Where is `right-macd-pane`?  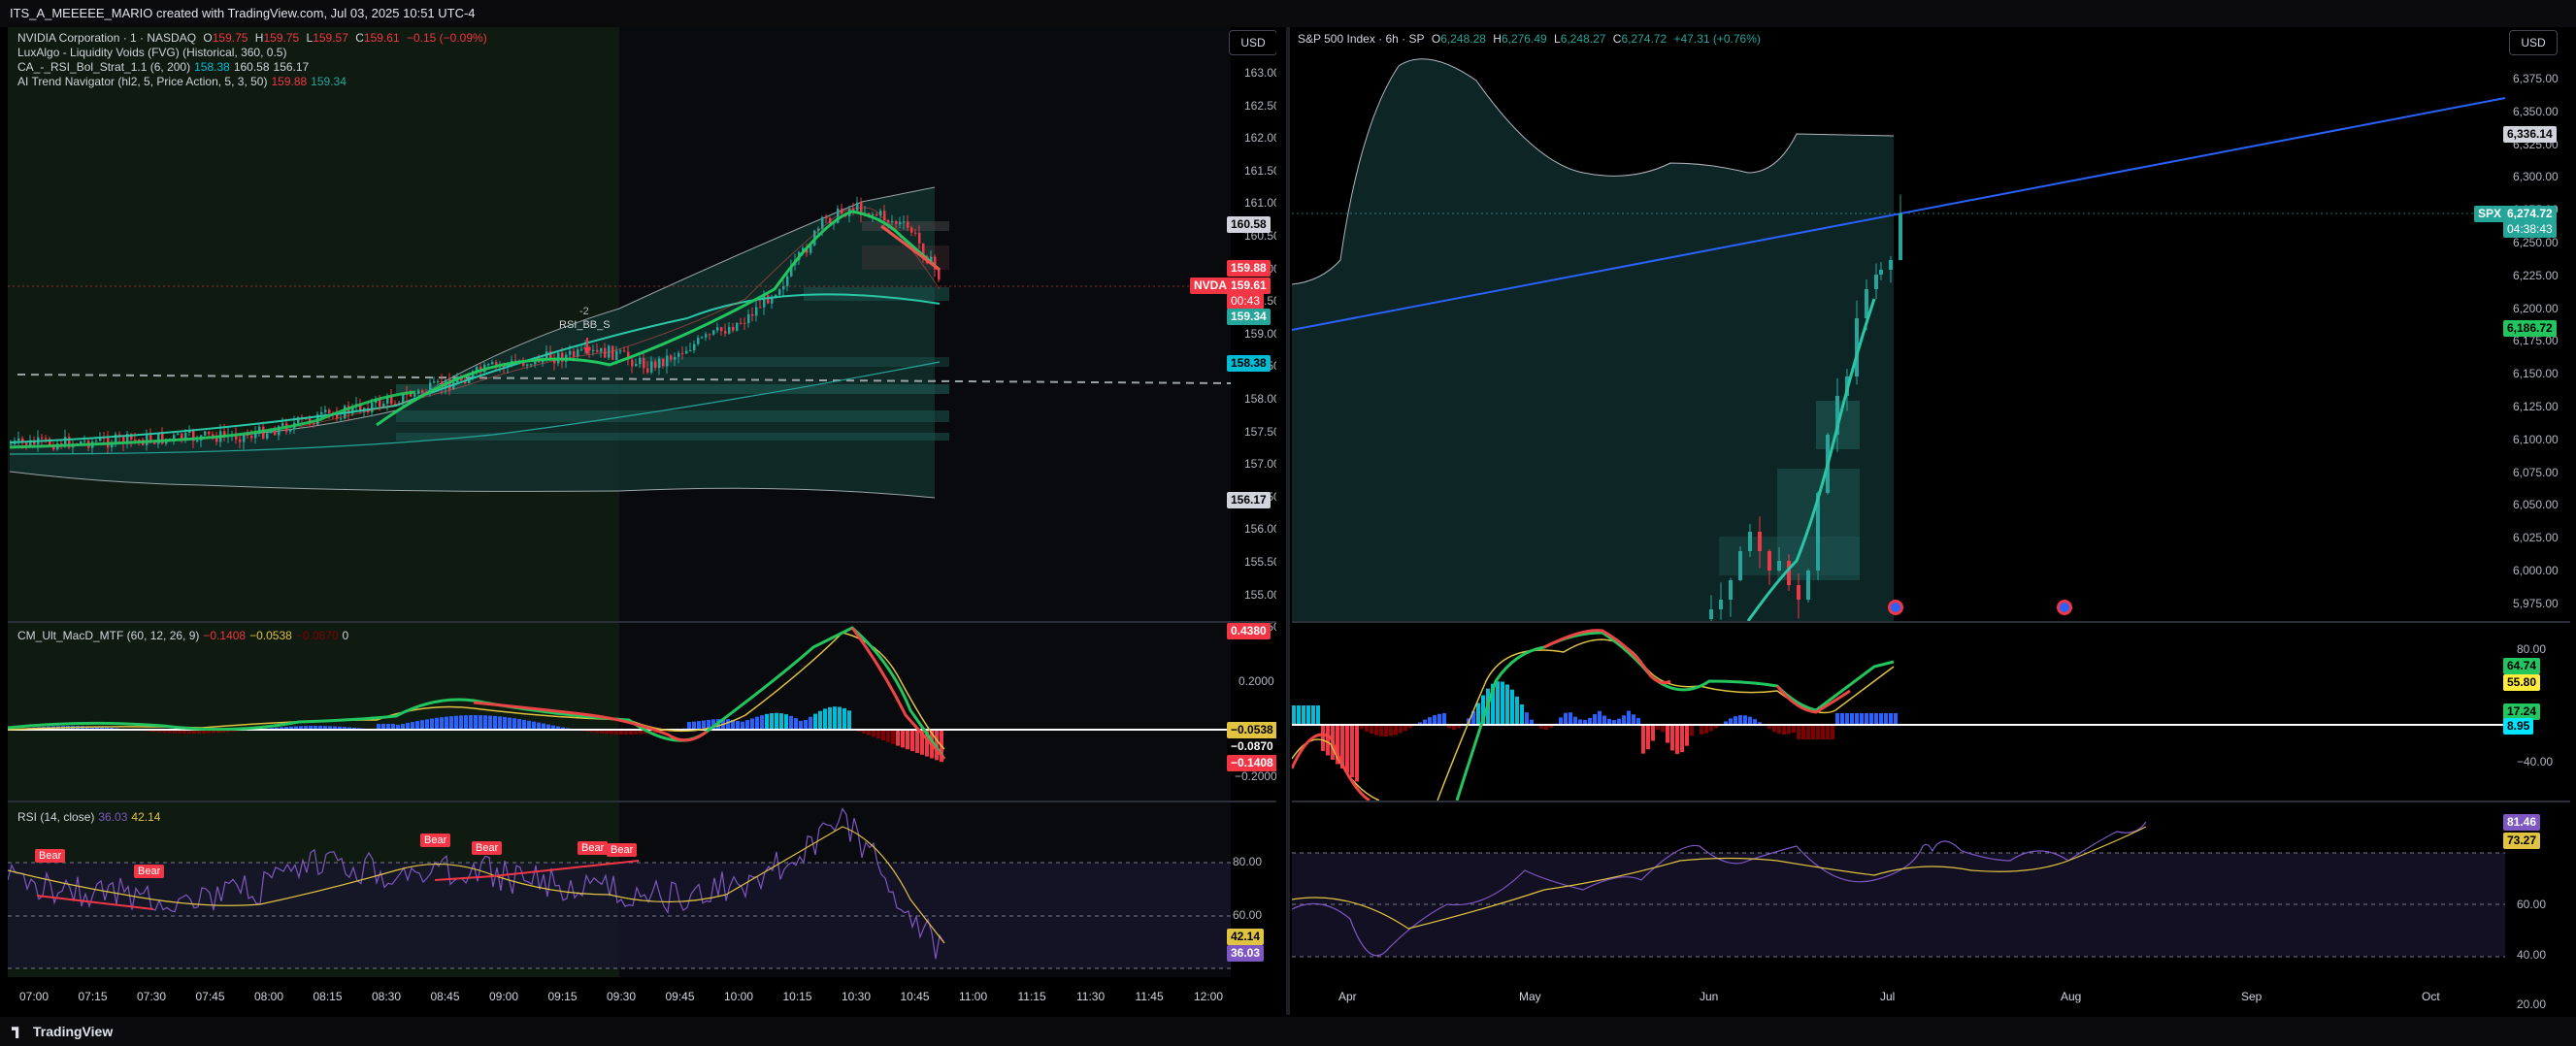
right-macd-pane is located at coordinates (1898, 712).